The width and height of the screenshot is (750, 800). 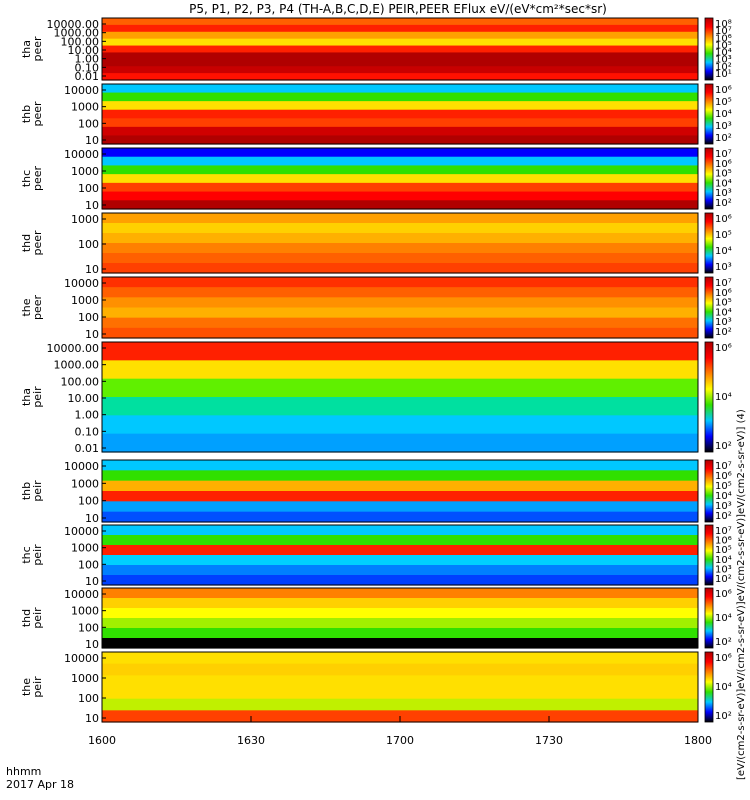 What do you see at coordinates (87, 415) in the screenshot?
I see `y-tick-label: 1.00` at bounding box center [87, 415].